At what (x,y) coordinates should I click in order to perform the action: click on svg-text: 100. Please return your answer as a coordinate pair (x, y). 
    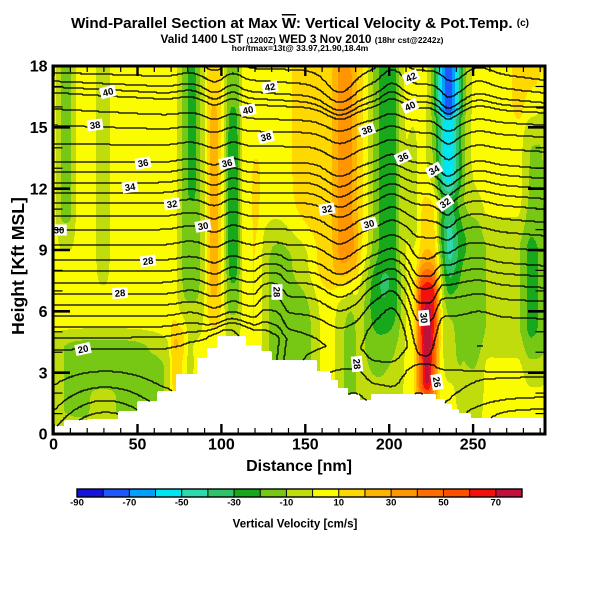
    Looking at the image, I should click on (221, 445).